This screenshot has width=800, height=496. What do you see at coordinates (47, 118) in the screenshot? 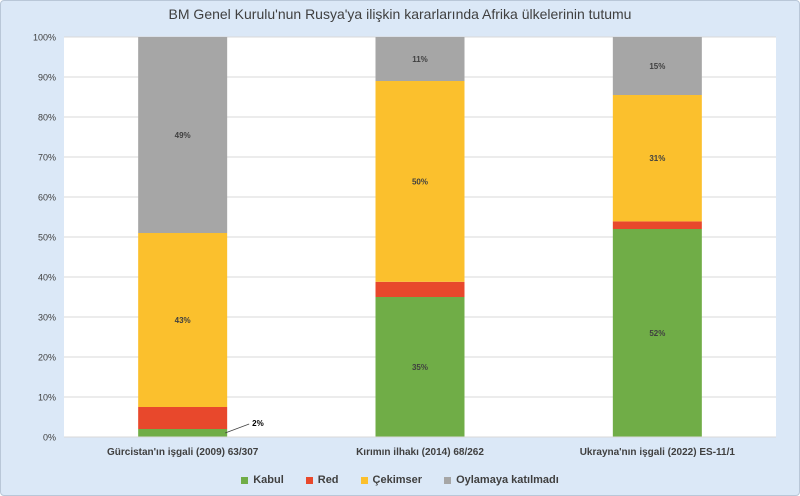
I see `y-tick-label: 80%` at bounding box center [47, 118].